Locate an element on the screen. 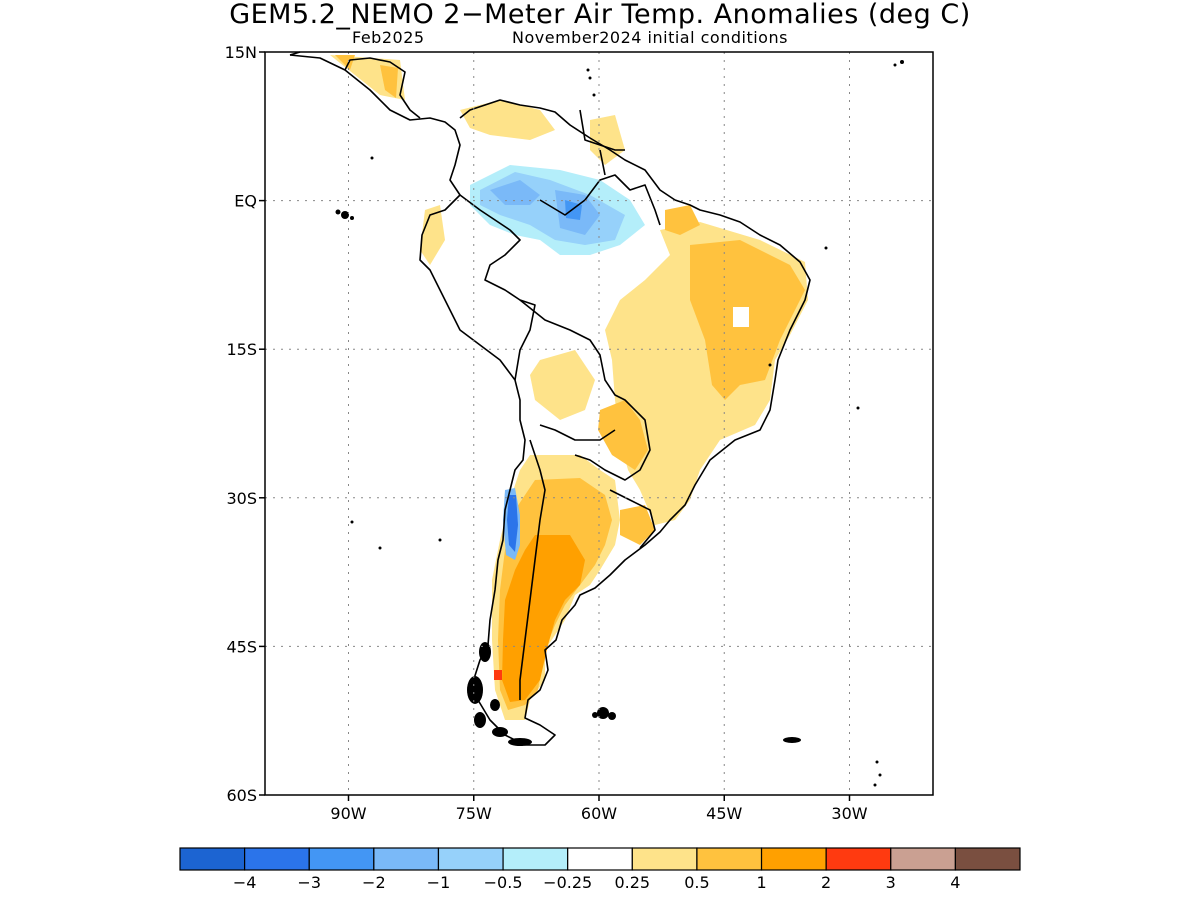  lat-tick-label: 60S is located at coordinates (241, 795).